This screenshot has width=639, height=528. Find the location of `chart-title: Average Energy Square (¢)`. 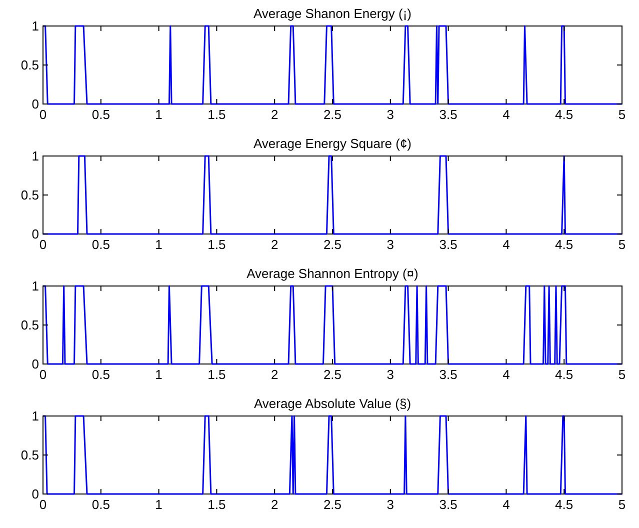

chart-title: Average Energy Square (¢) is located at coordinates (332, 143).